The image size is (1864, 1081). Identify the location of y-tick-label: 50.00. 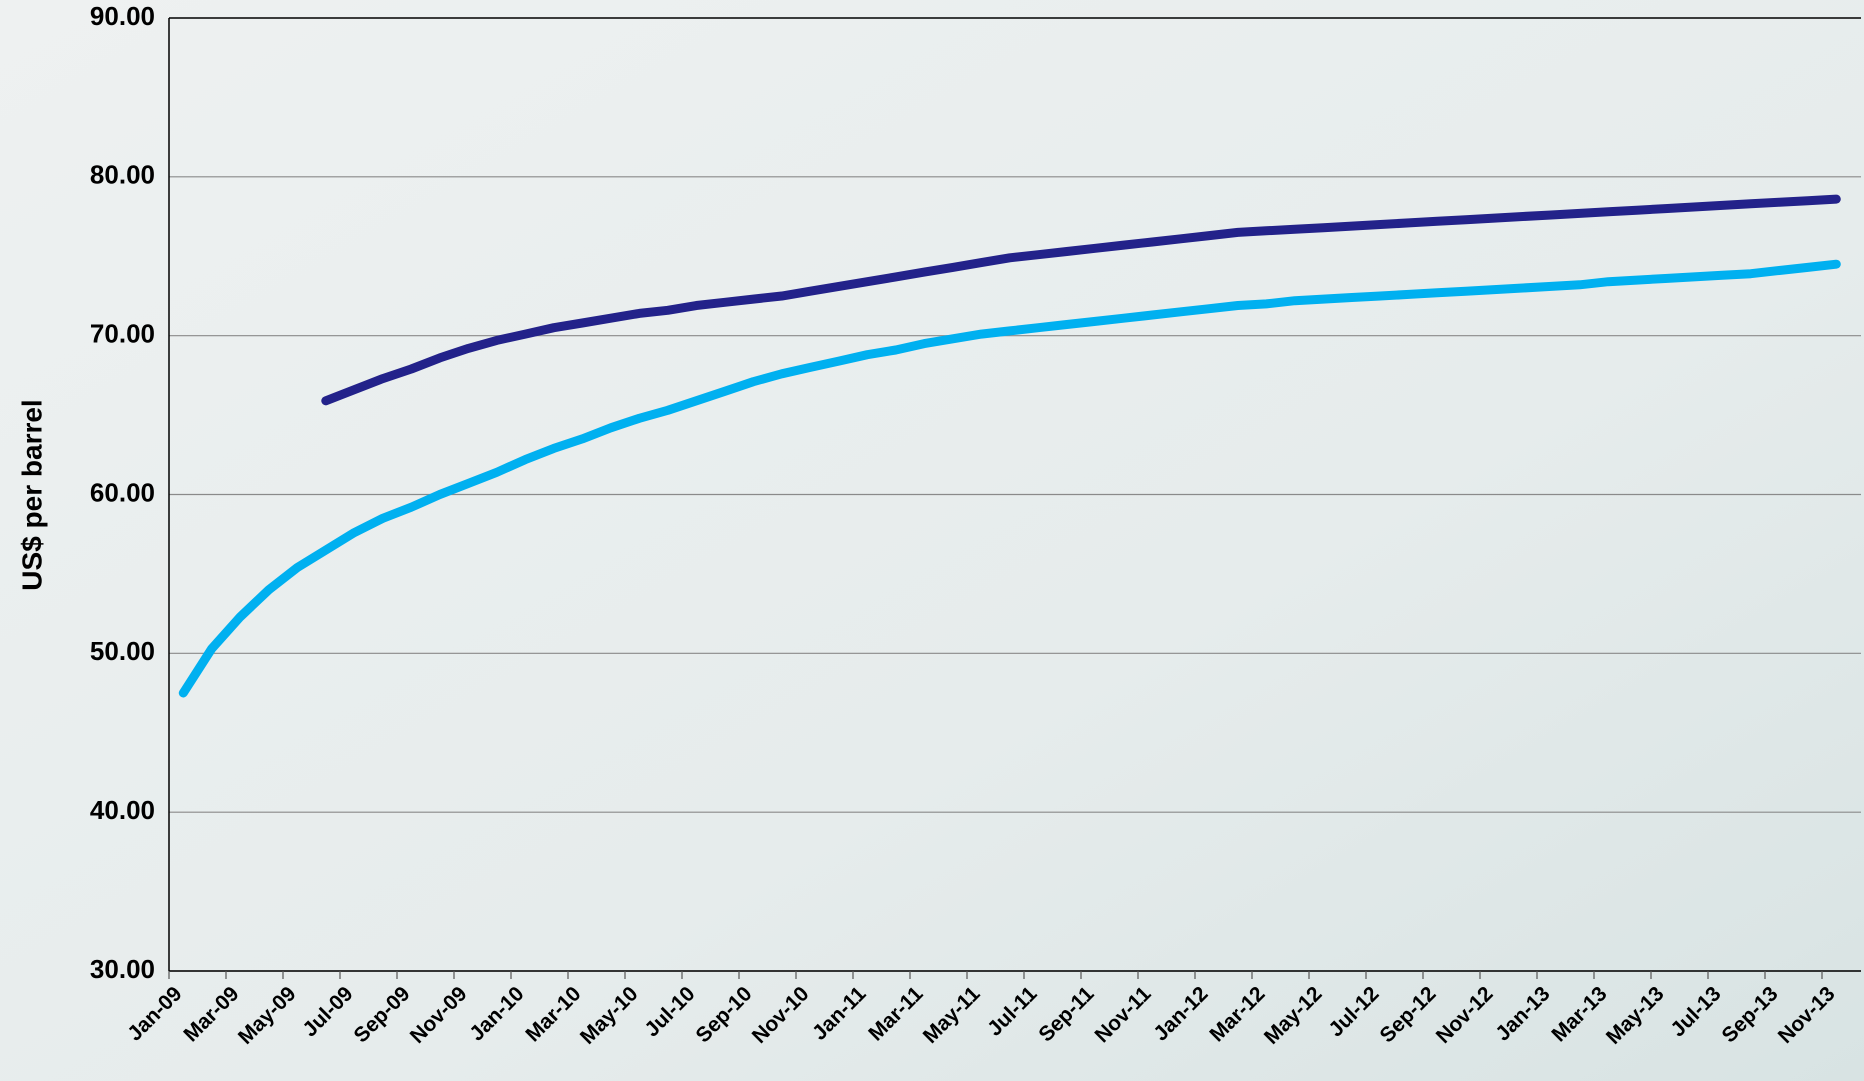
(122, 651).